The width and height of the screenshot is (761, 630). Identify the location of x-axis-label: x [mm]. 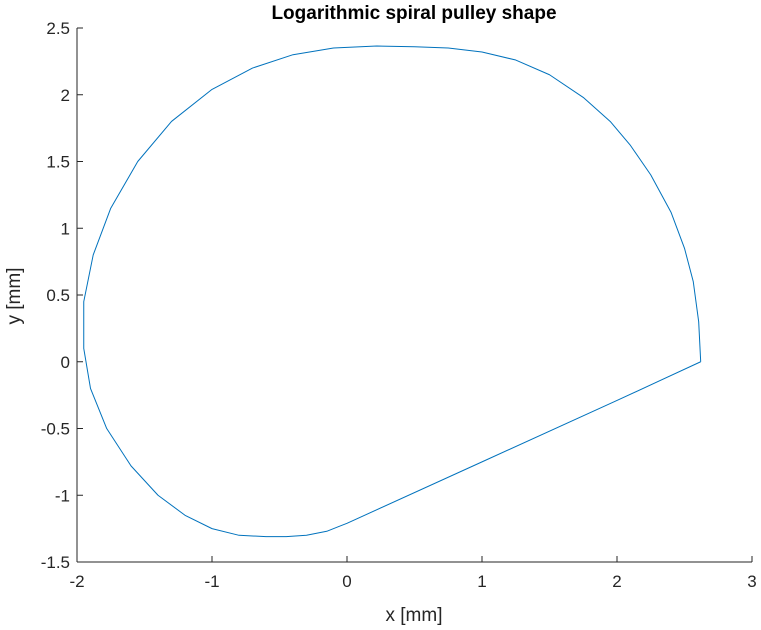
(414, 615).